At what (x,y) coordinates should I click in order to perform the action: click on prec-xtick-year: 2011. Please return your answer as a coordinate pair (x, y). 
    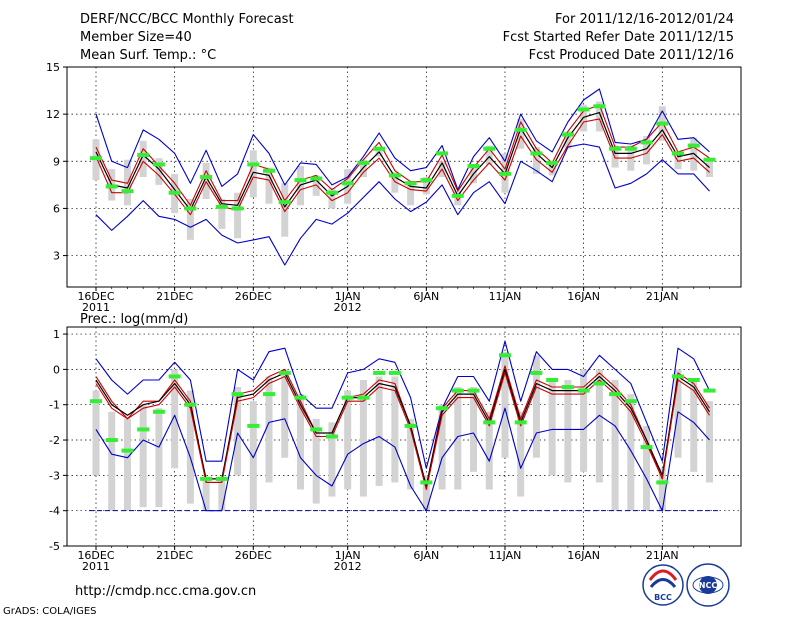
    Looking at the image, I should click on (96, 566).